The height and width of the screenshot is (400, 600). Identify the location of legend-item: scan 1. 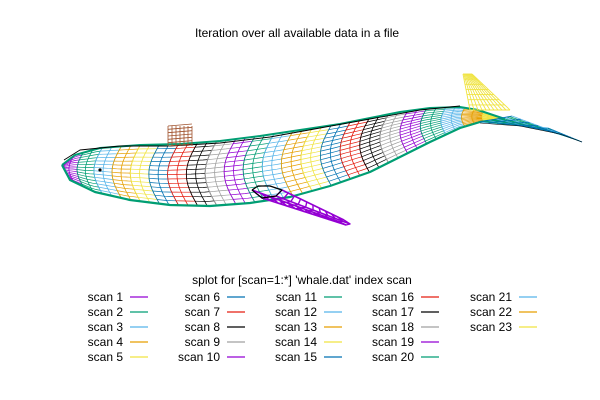
(118, 297).